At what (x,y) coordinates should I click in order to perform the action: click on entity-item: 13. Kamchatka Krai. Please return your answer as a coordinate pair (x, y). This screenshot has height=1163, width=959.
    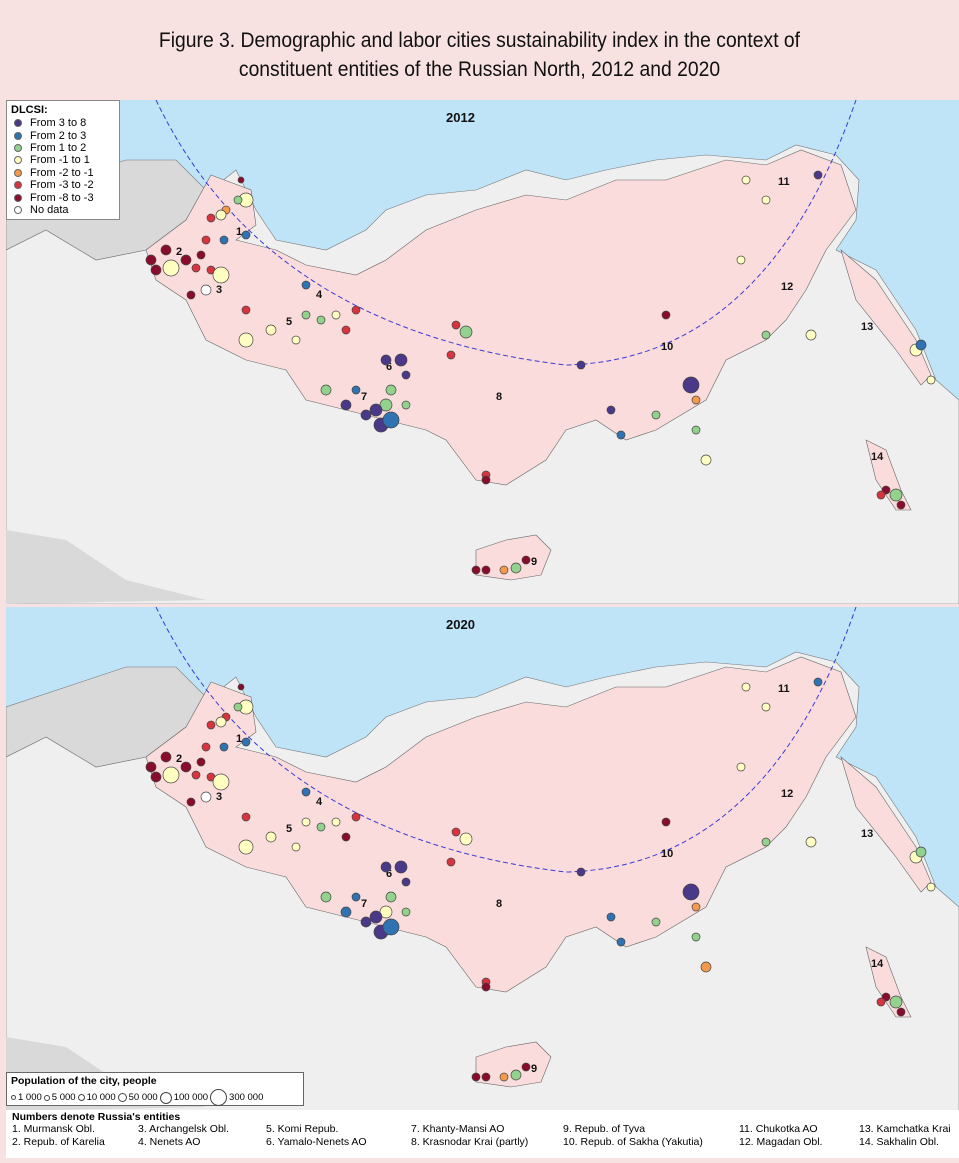
    Looking at the image, I should click on (905, 1129).